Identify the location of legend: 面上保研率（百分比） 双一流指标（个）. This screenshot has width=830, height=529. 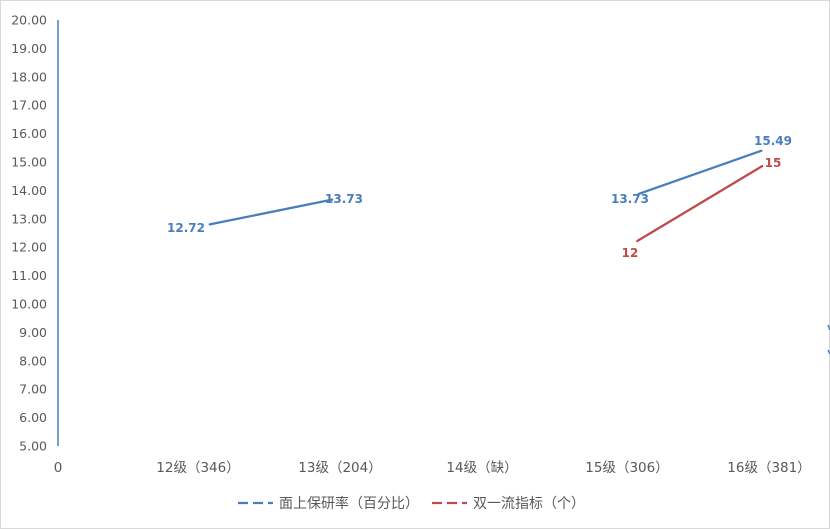
(411, 503).